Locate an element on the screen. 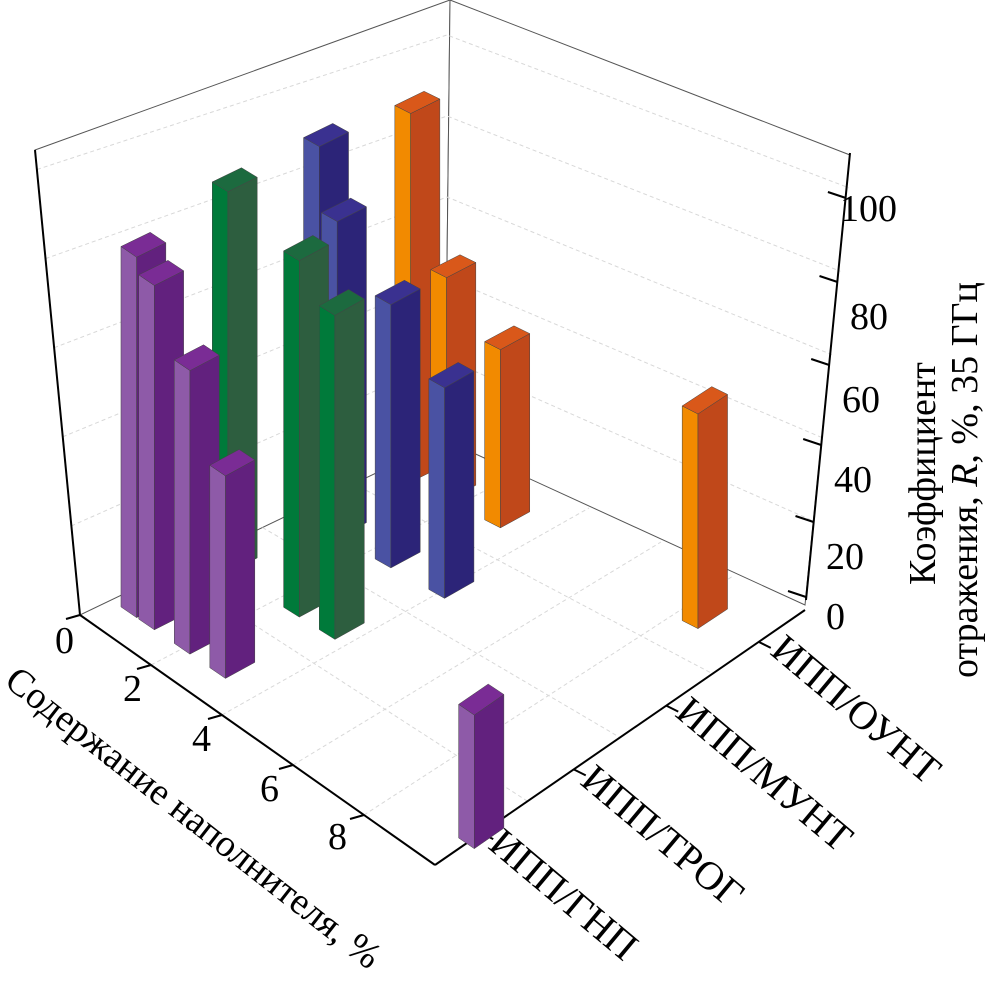 The image size is (988, 987). x-tick-label: 8 is located at coordinates (337, 837).